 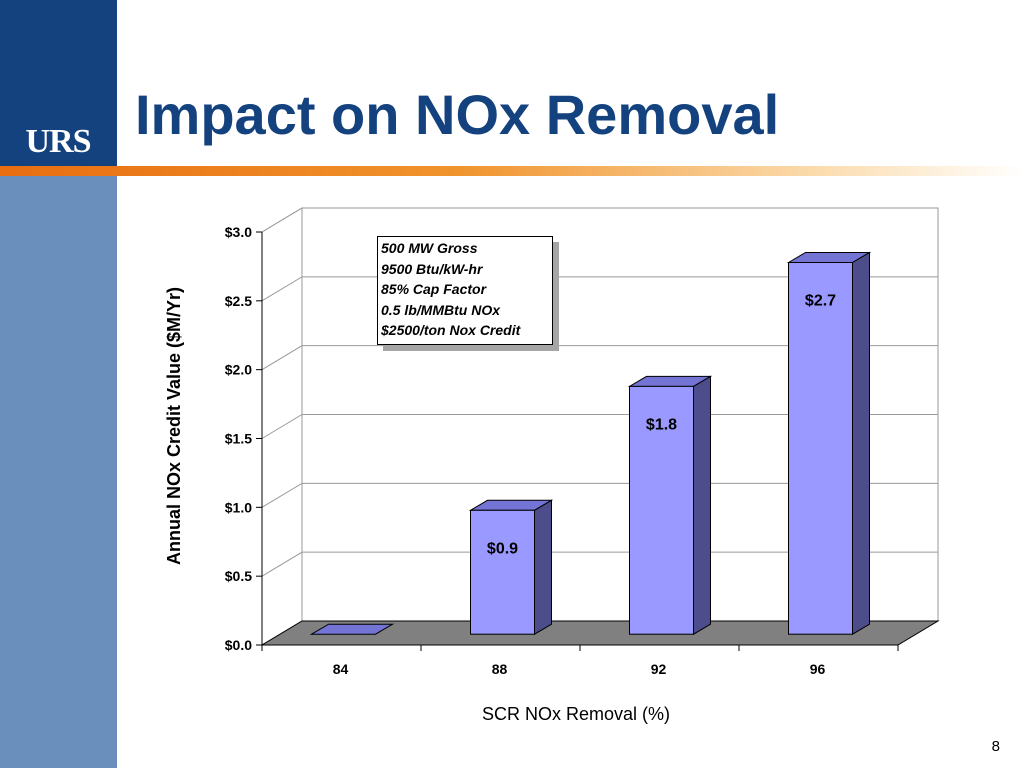 What do you see at coordinates (429, 248) in the screenshot?
I see `assumption-line: 500 MW Gross` at bounding box center [429, 248].